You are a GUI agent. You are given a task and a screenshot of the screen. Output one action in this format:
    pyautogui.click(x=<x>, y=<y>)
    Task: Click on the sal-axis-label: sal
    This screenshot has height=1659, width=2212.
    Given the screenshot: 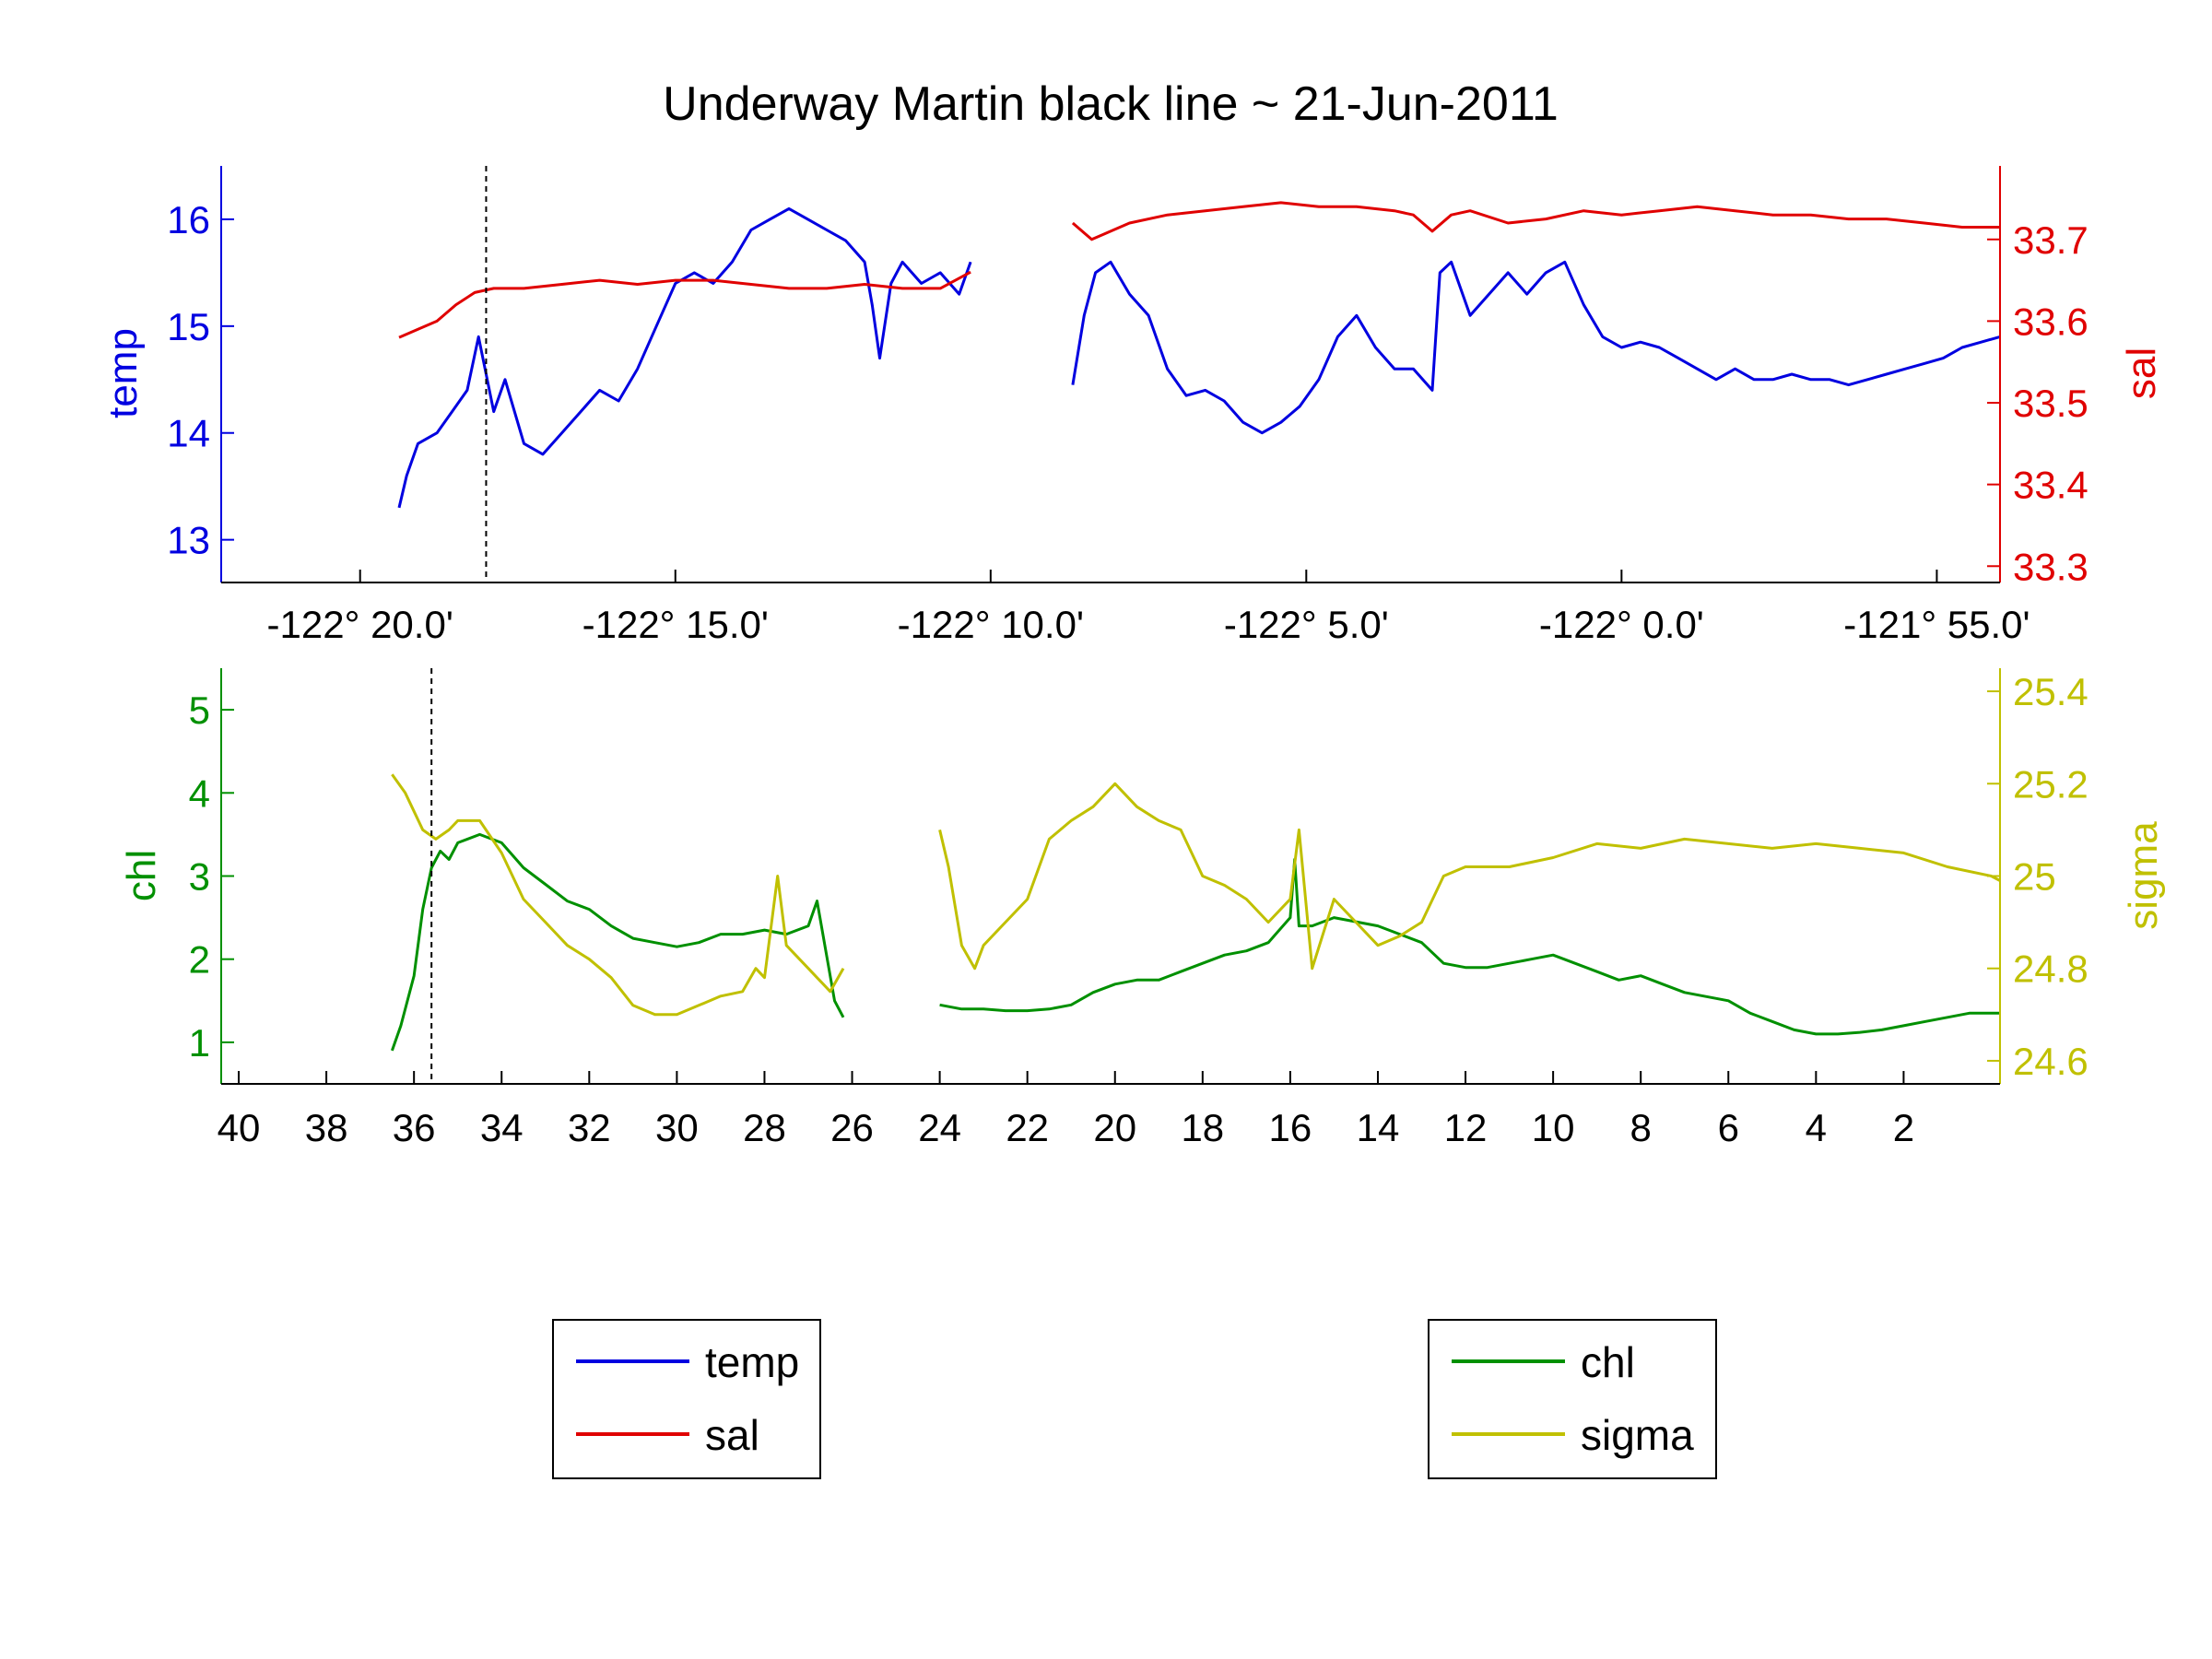 What is the action you would take?
    pyautogui.click(x=2141, y=373)
    